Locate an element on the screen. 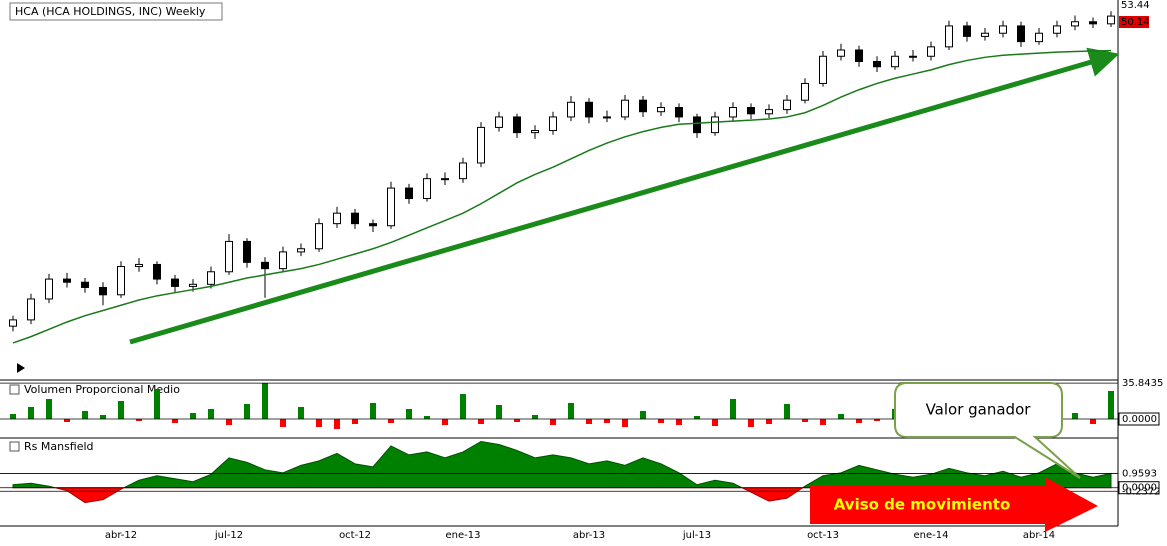  panel-title: Volumen Proporcional Medio is located at coordinates (102, 389).